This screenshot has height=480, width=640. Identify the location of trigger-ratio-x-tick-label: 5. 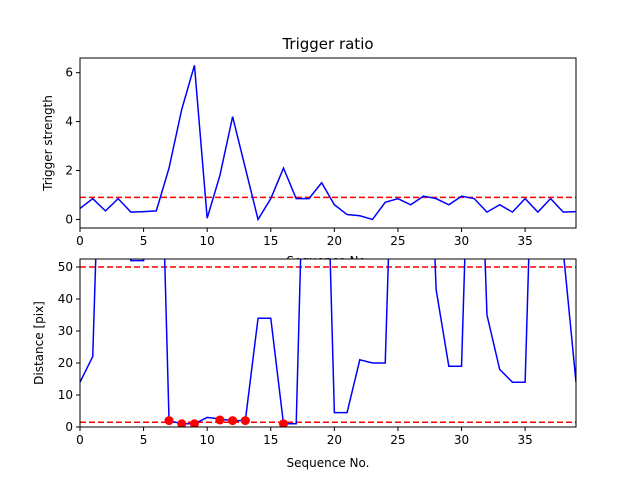
(144, 241).